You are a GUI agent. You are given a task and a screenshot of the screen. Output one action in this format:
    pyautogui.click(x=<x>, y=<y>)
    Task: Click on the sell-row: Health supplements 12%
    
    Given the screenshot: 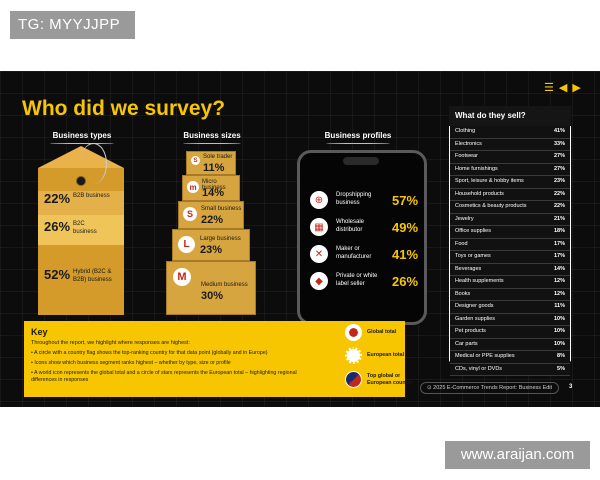 What is the action you would take?
    pyautogui.click(x=510, y=282)
    